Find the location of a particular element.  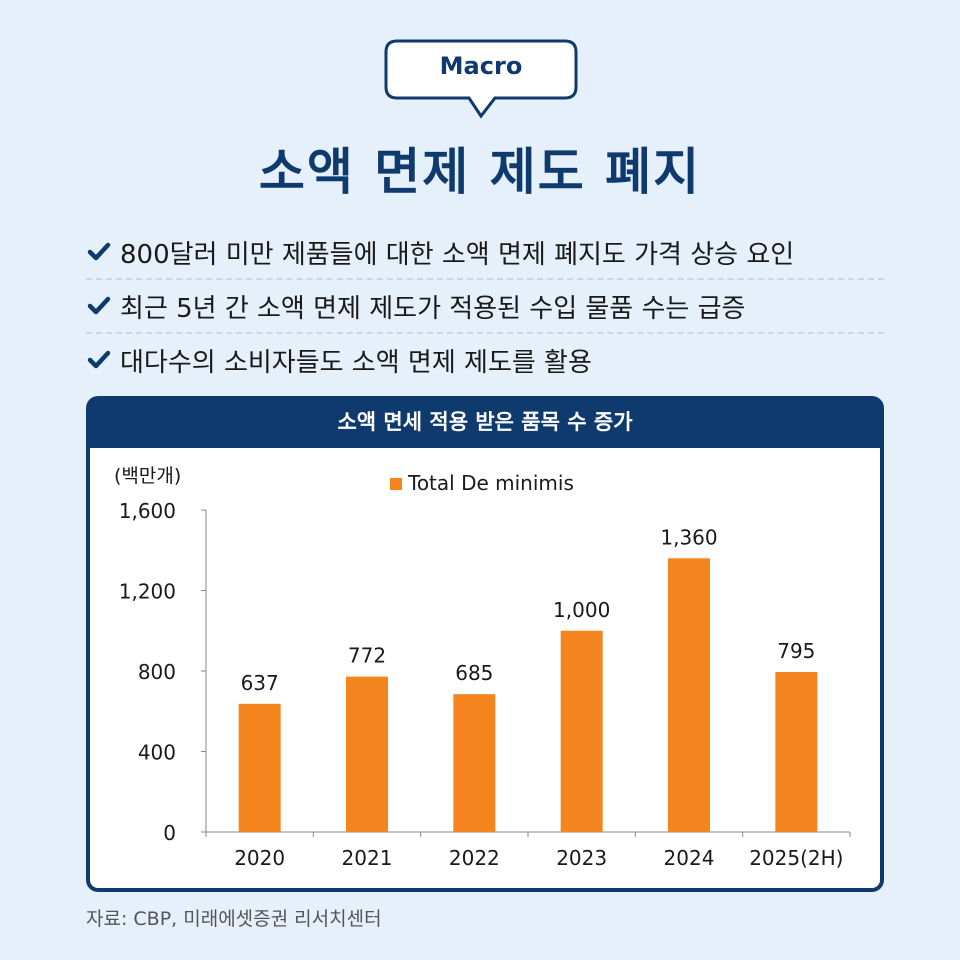

y-tick-label: 1,600 is located at coordinates (147, 511).